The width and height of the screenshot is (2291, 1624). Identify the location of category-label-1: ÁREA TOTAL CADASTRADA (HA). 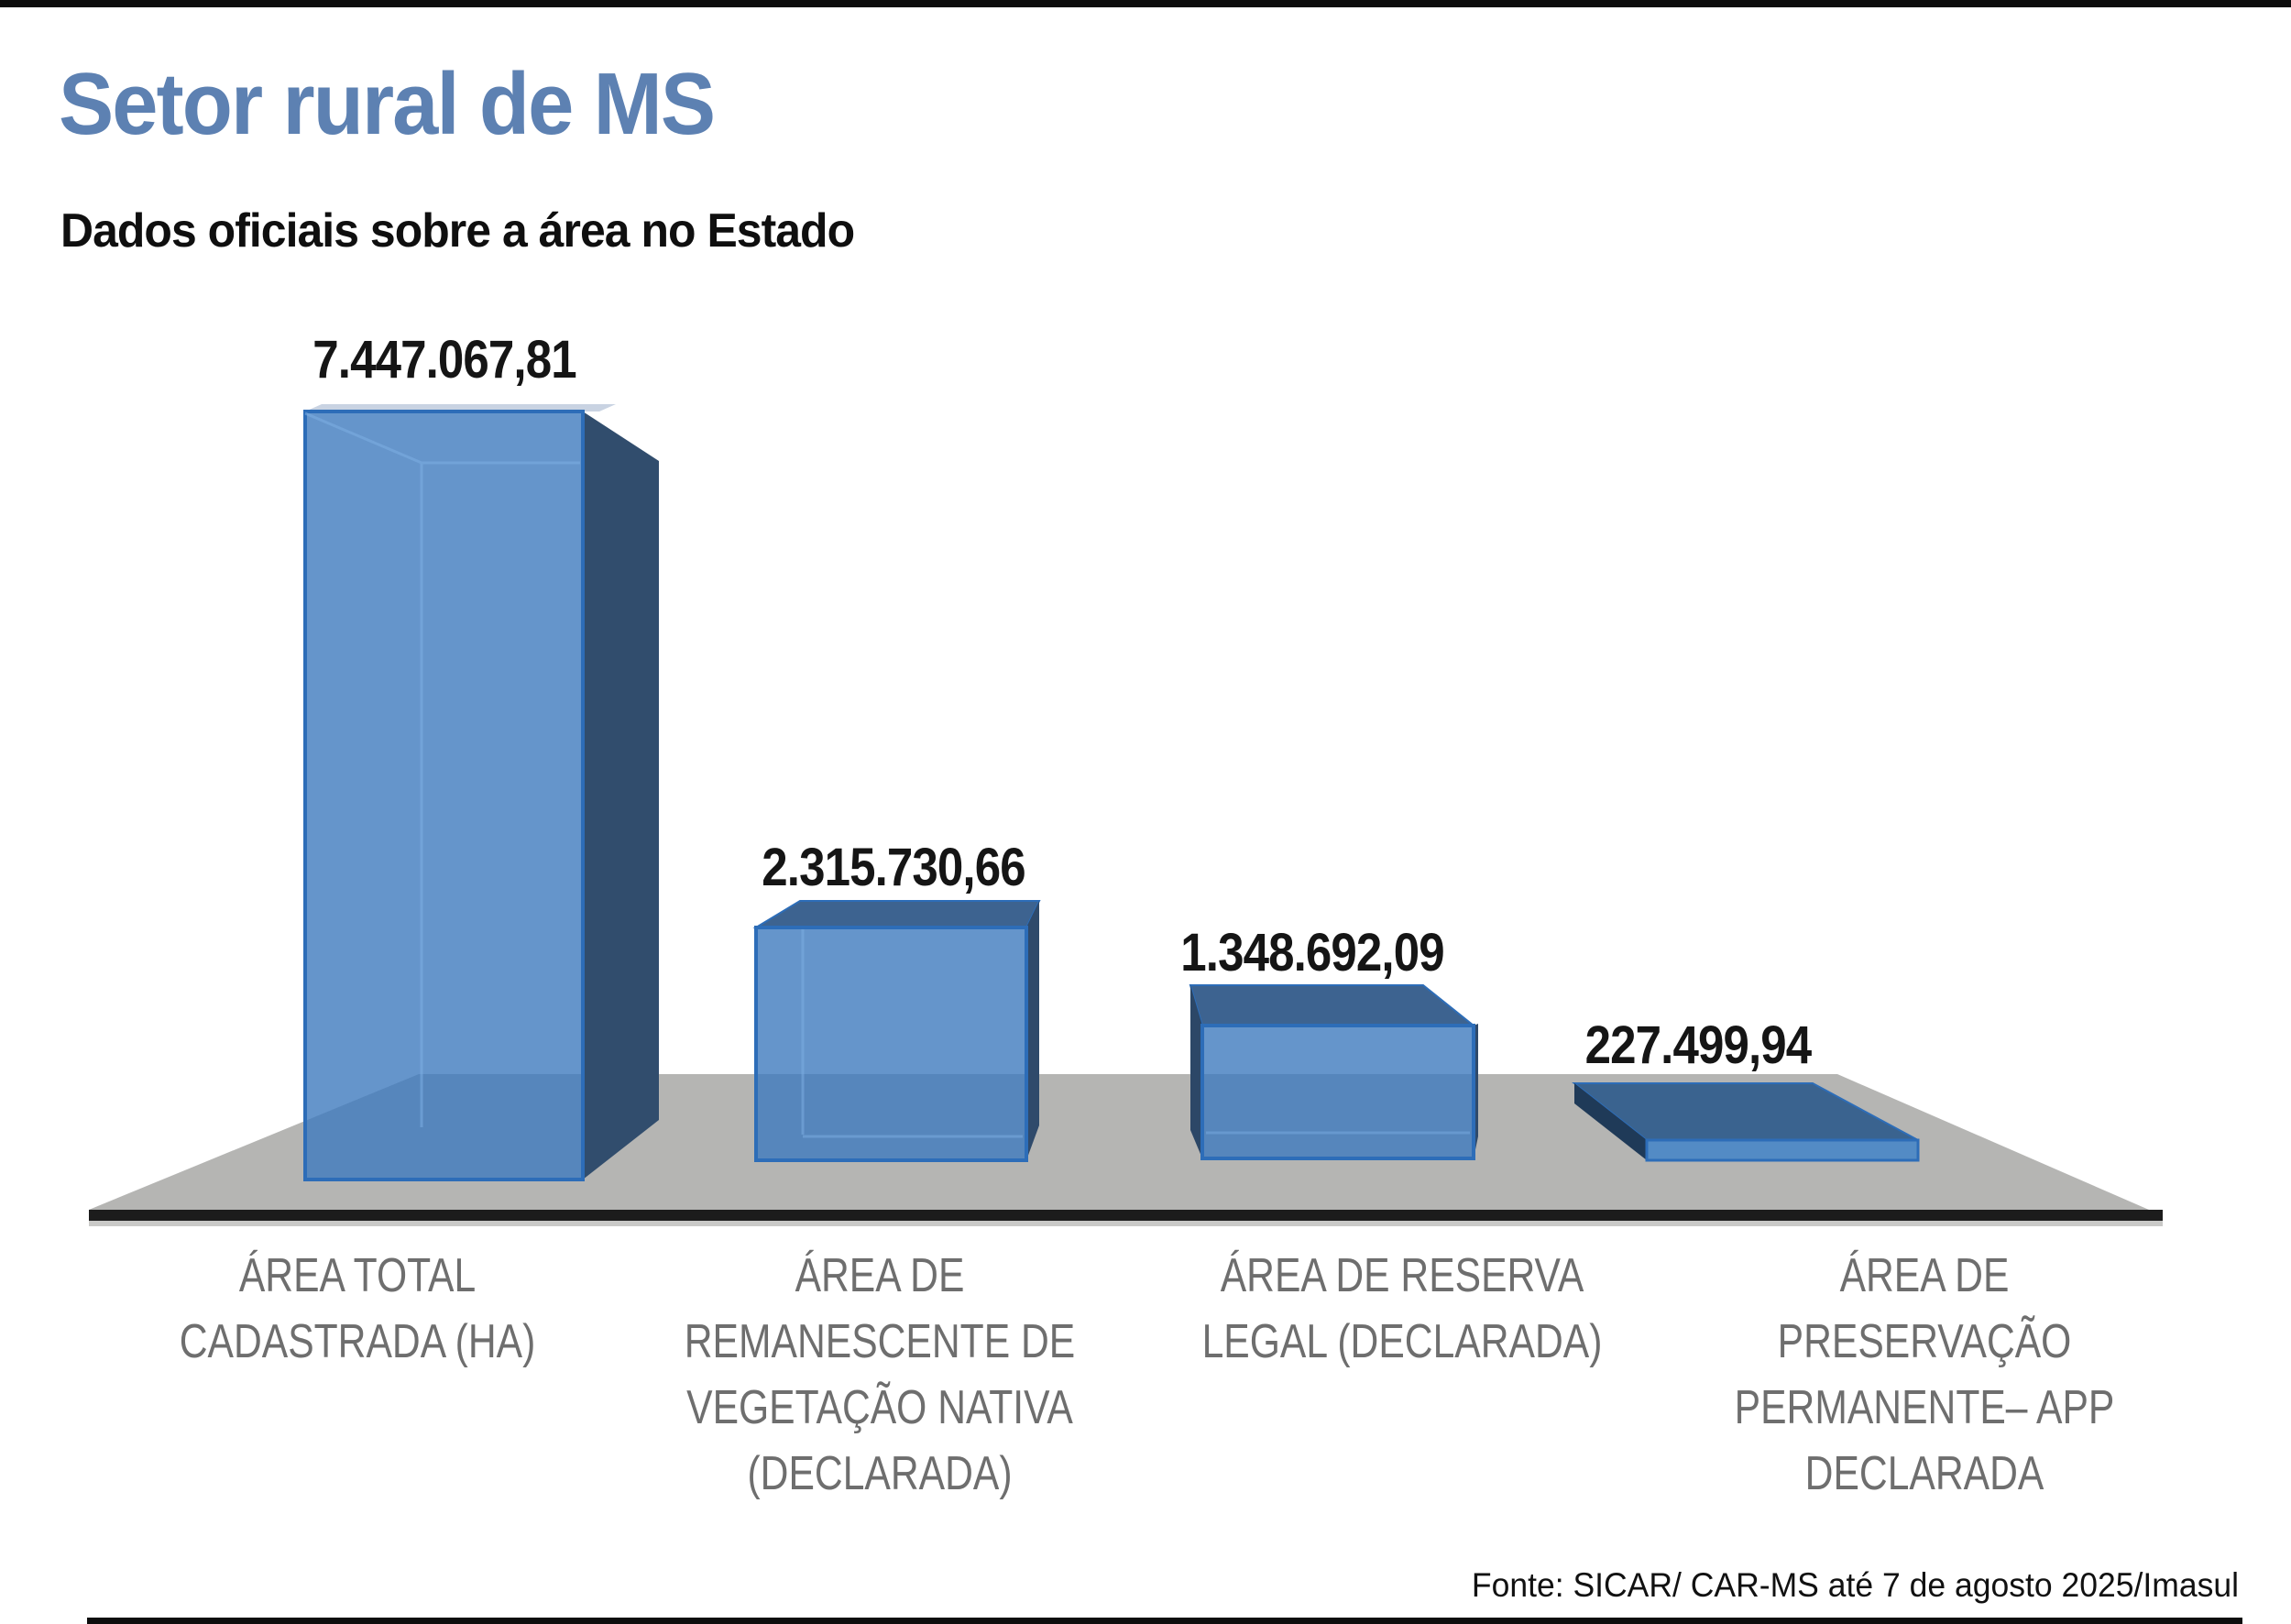
(357, 1309).